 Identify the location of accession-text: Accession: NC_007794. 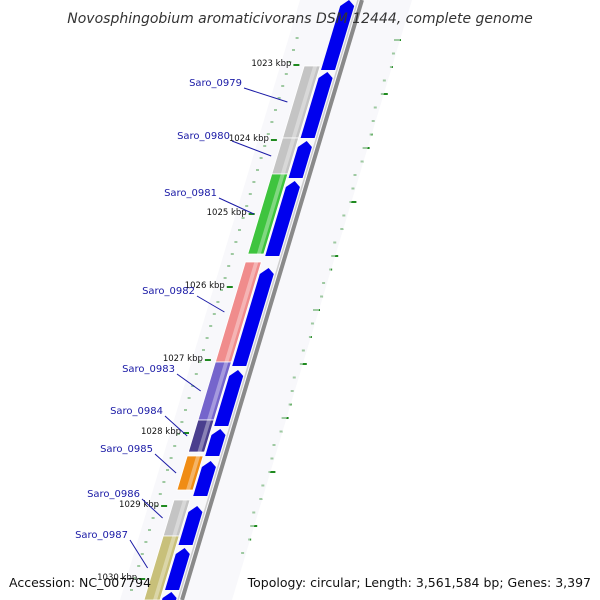
(80, 582).